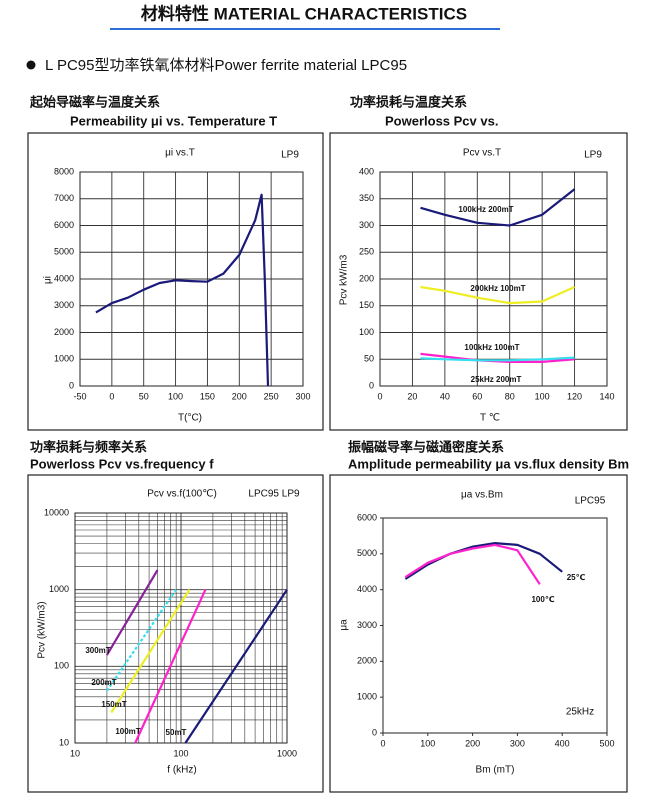 This screenshot has width=659, height=800. What do you see at coordinates (542, 599) in the screenshot?
I see `series-label: 100℃` at bounding box center [542, 599].